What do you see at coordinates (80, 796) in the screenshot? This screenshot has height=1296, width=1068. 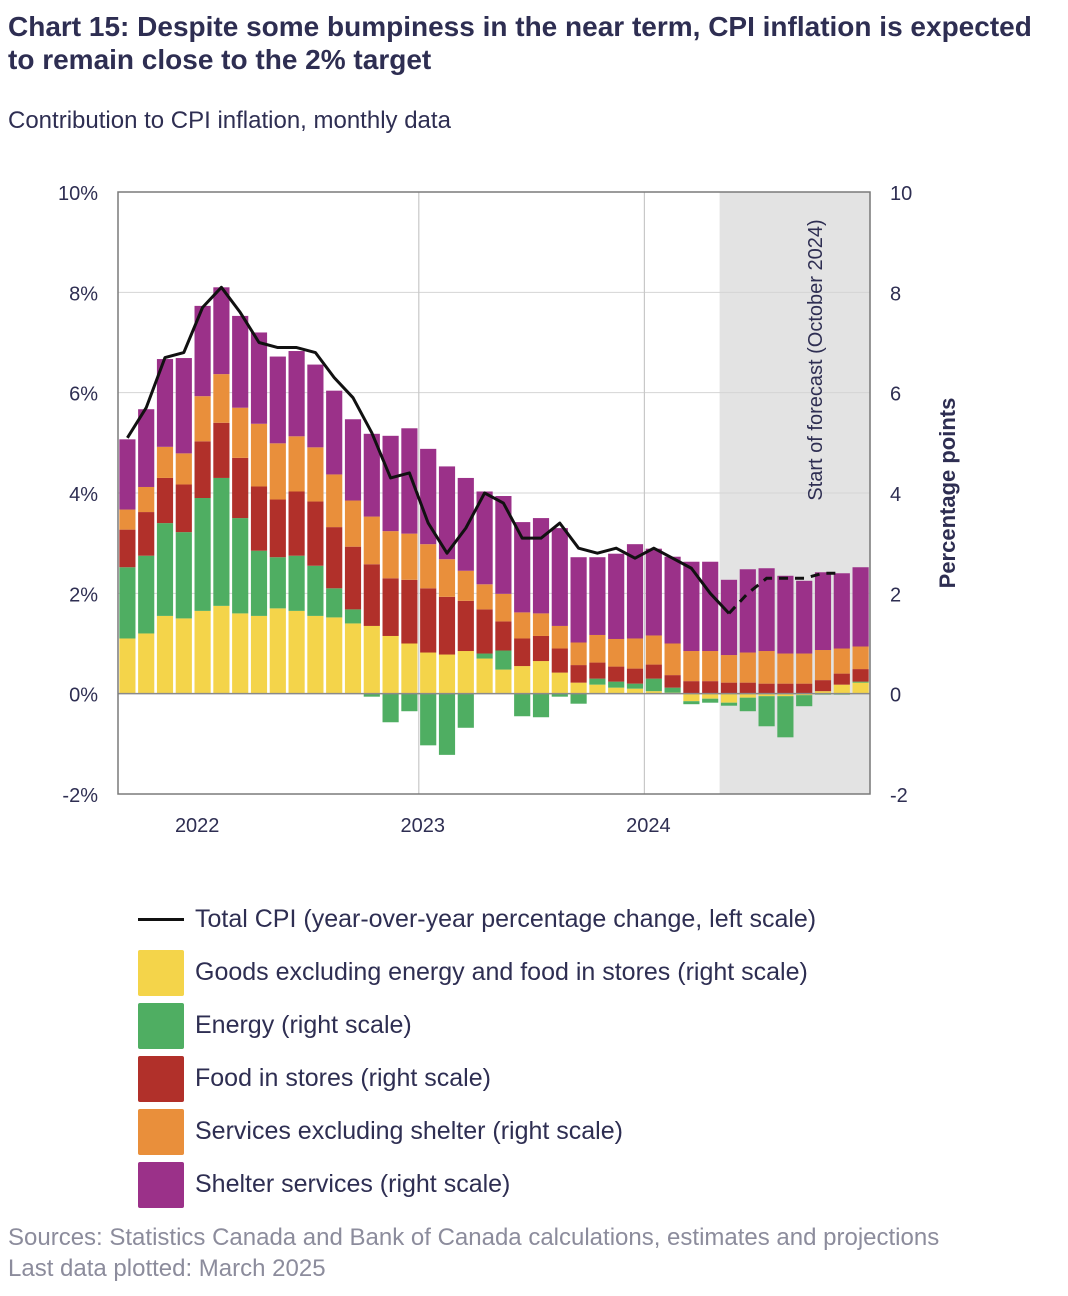 I see `left-tick-label: -2%` at bounding box center [80, 796].